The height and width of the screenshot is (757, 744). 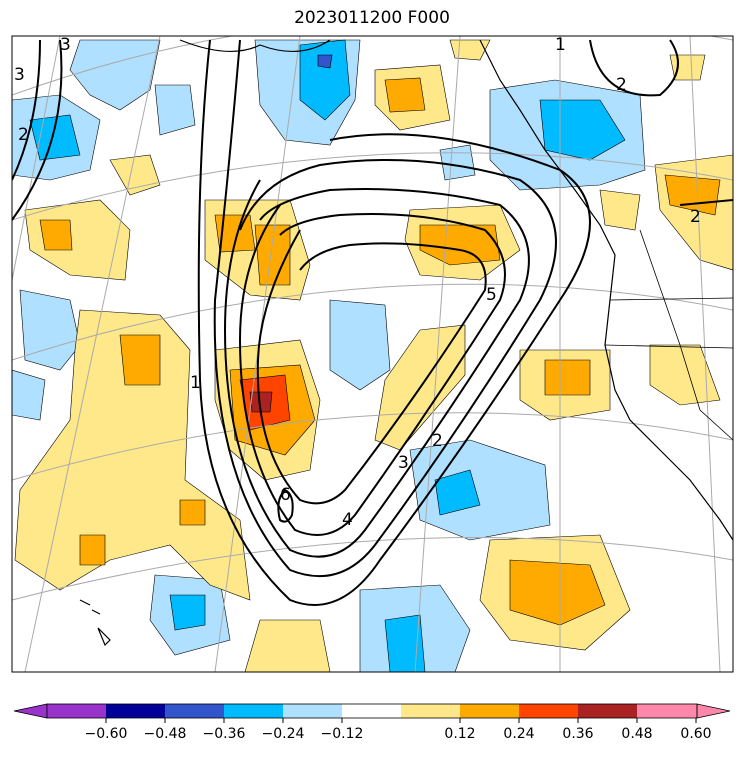 I want to click on colorbar-tick-label: 0.36, so click(x=577, y=734).